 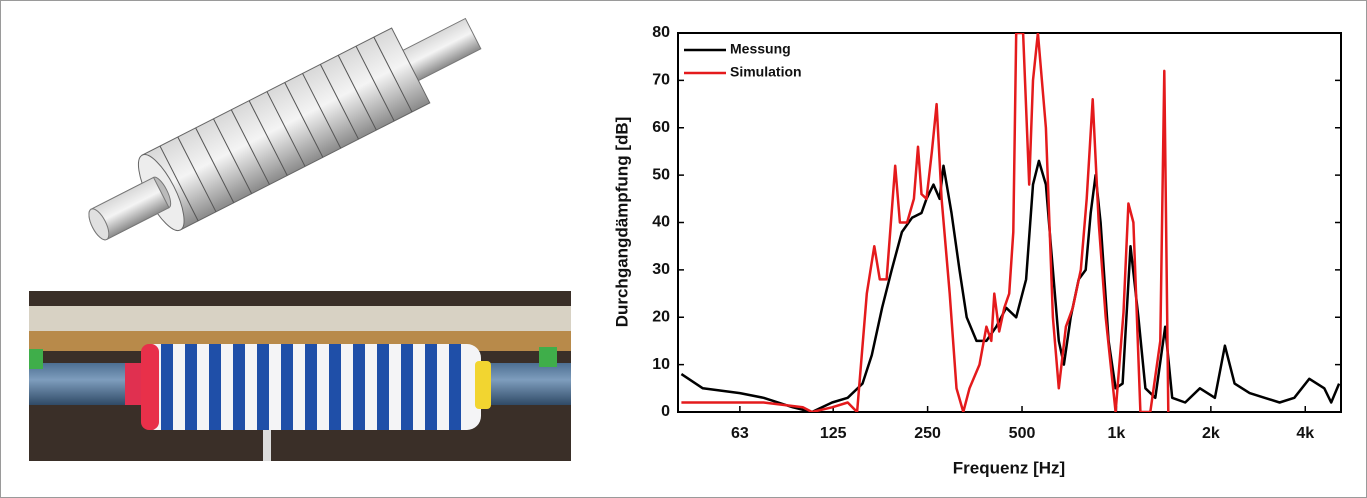 I want to click on x-tick-label: 125, so click(x=833, y=433).